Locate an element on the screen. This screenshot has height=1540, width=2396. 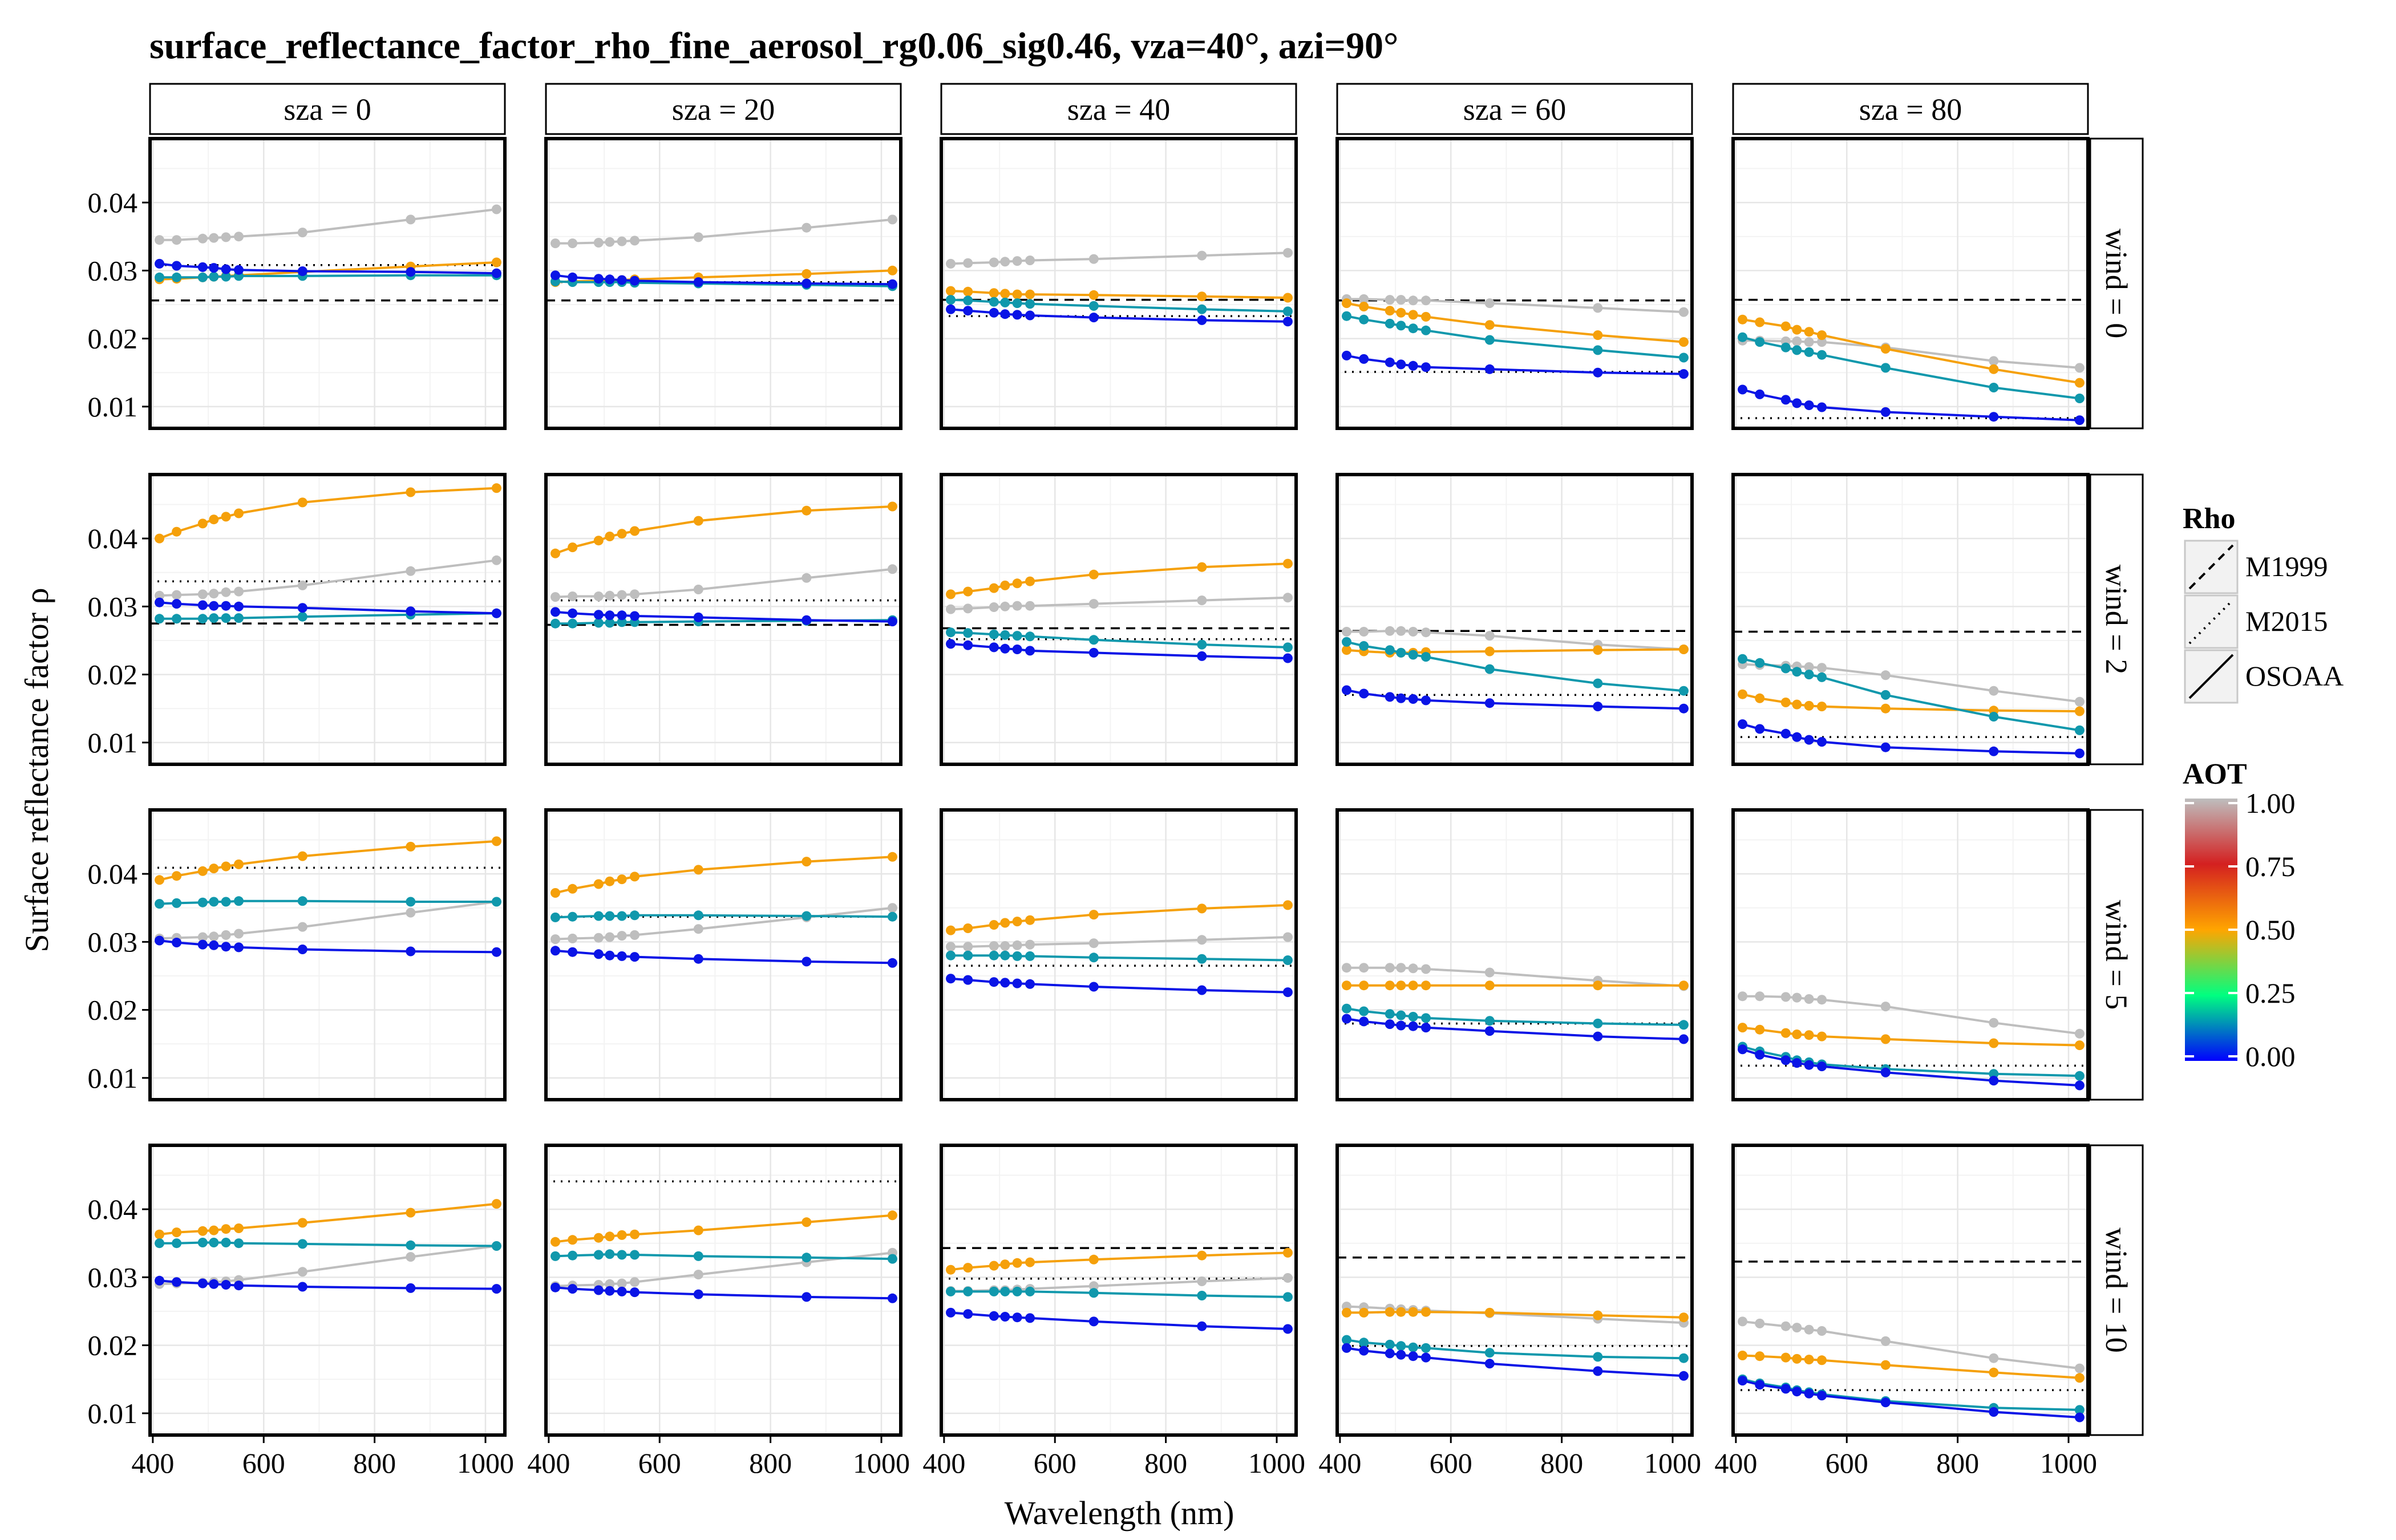
colorbar-tick-label: 1.00 is located at coordinates (2270, 803).